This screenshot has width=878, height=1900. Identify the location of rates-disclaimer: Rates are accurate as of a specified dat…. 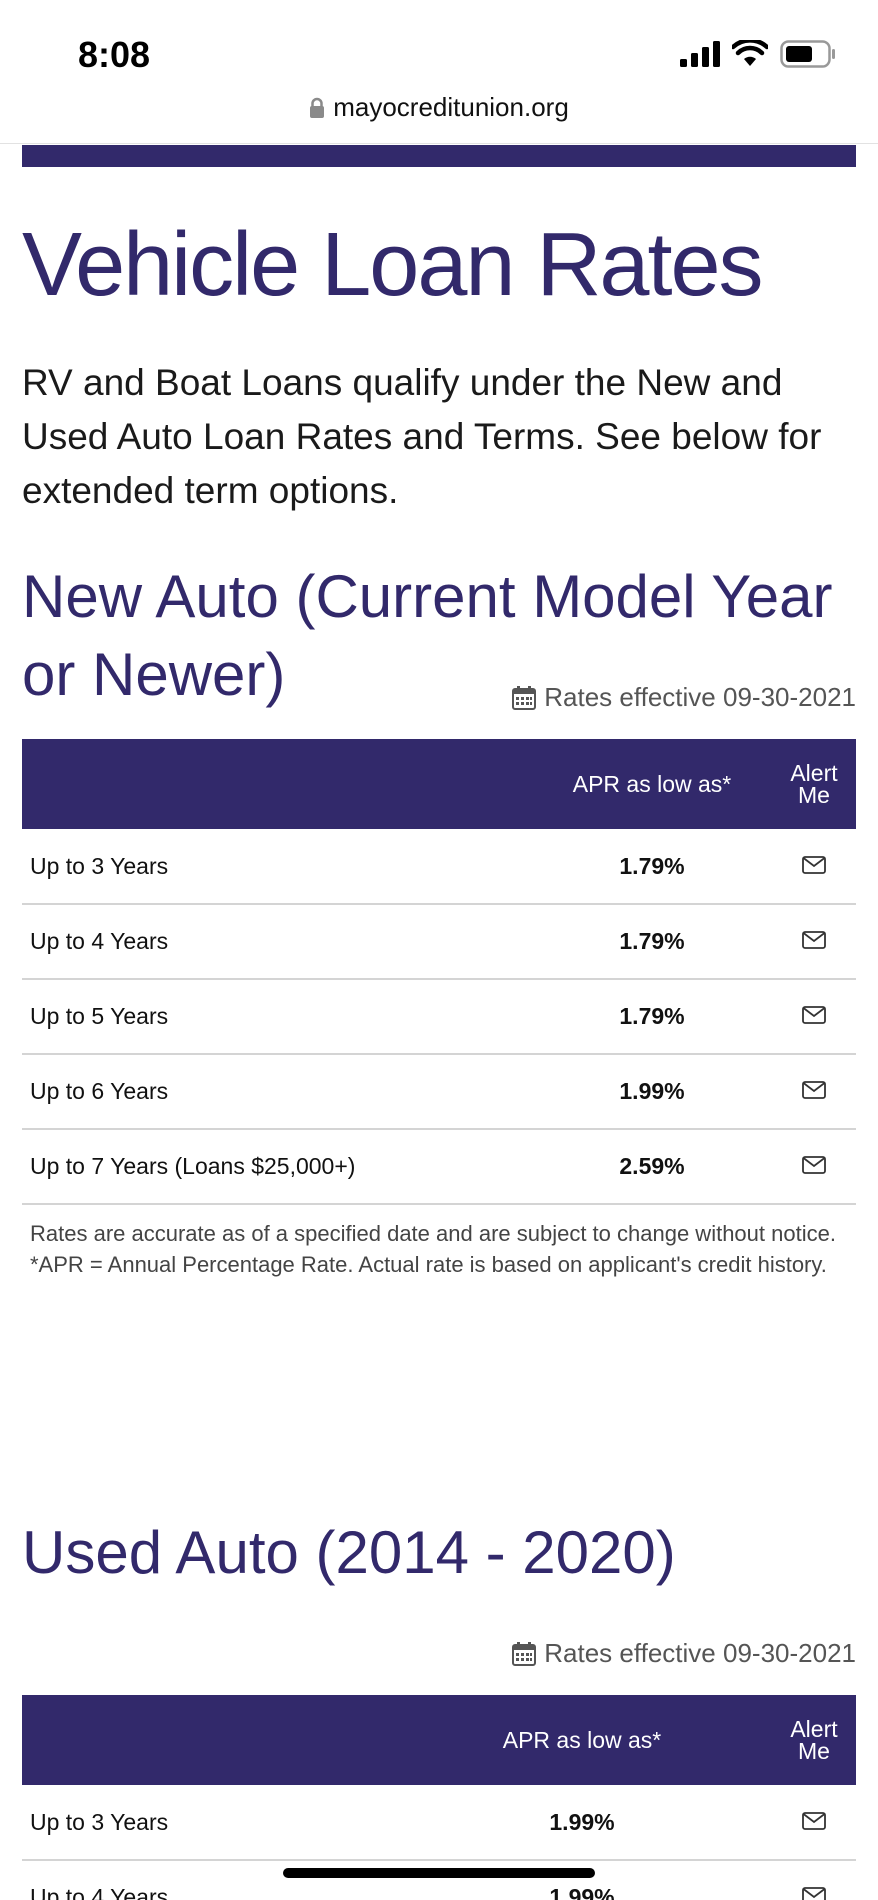
(440, 1249).